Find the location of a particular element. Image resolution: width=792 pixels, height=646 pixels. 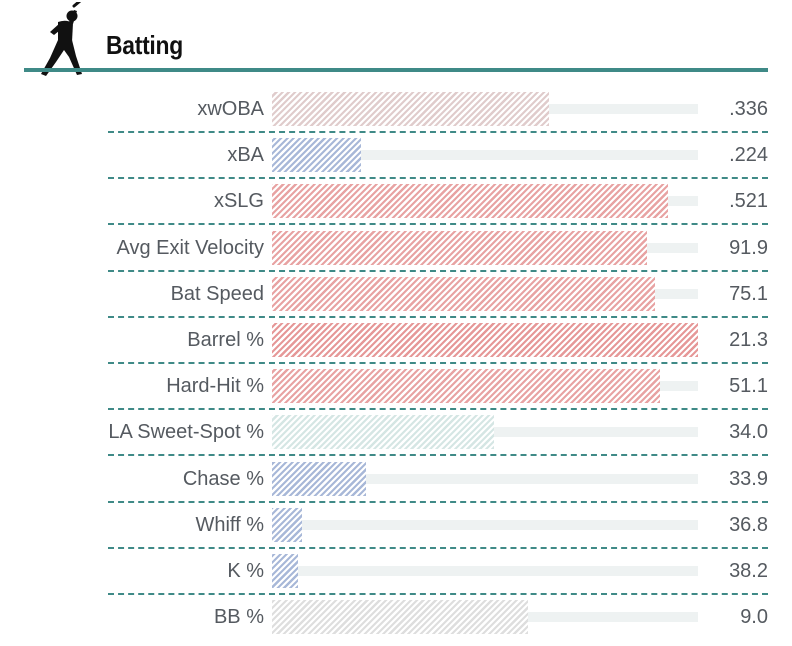

header-divider is located at coordinates (396, 70).